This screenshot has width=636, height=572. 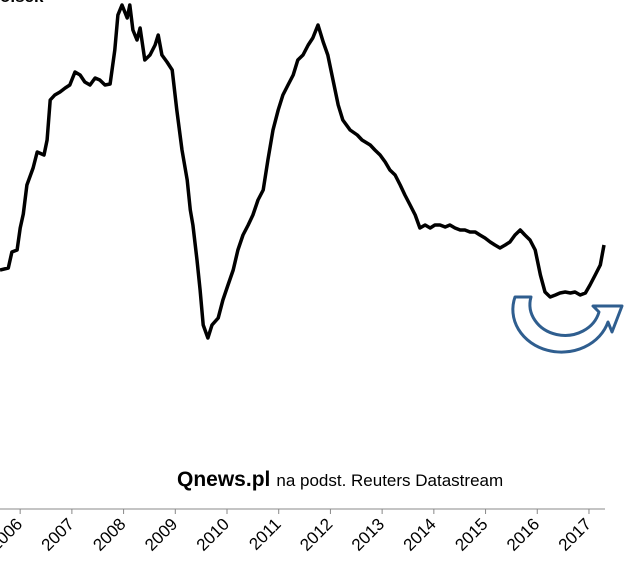 I want to click on x-tick-label: 2008, so click(x=109, y=535).